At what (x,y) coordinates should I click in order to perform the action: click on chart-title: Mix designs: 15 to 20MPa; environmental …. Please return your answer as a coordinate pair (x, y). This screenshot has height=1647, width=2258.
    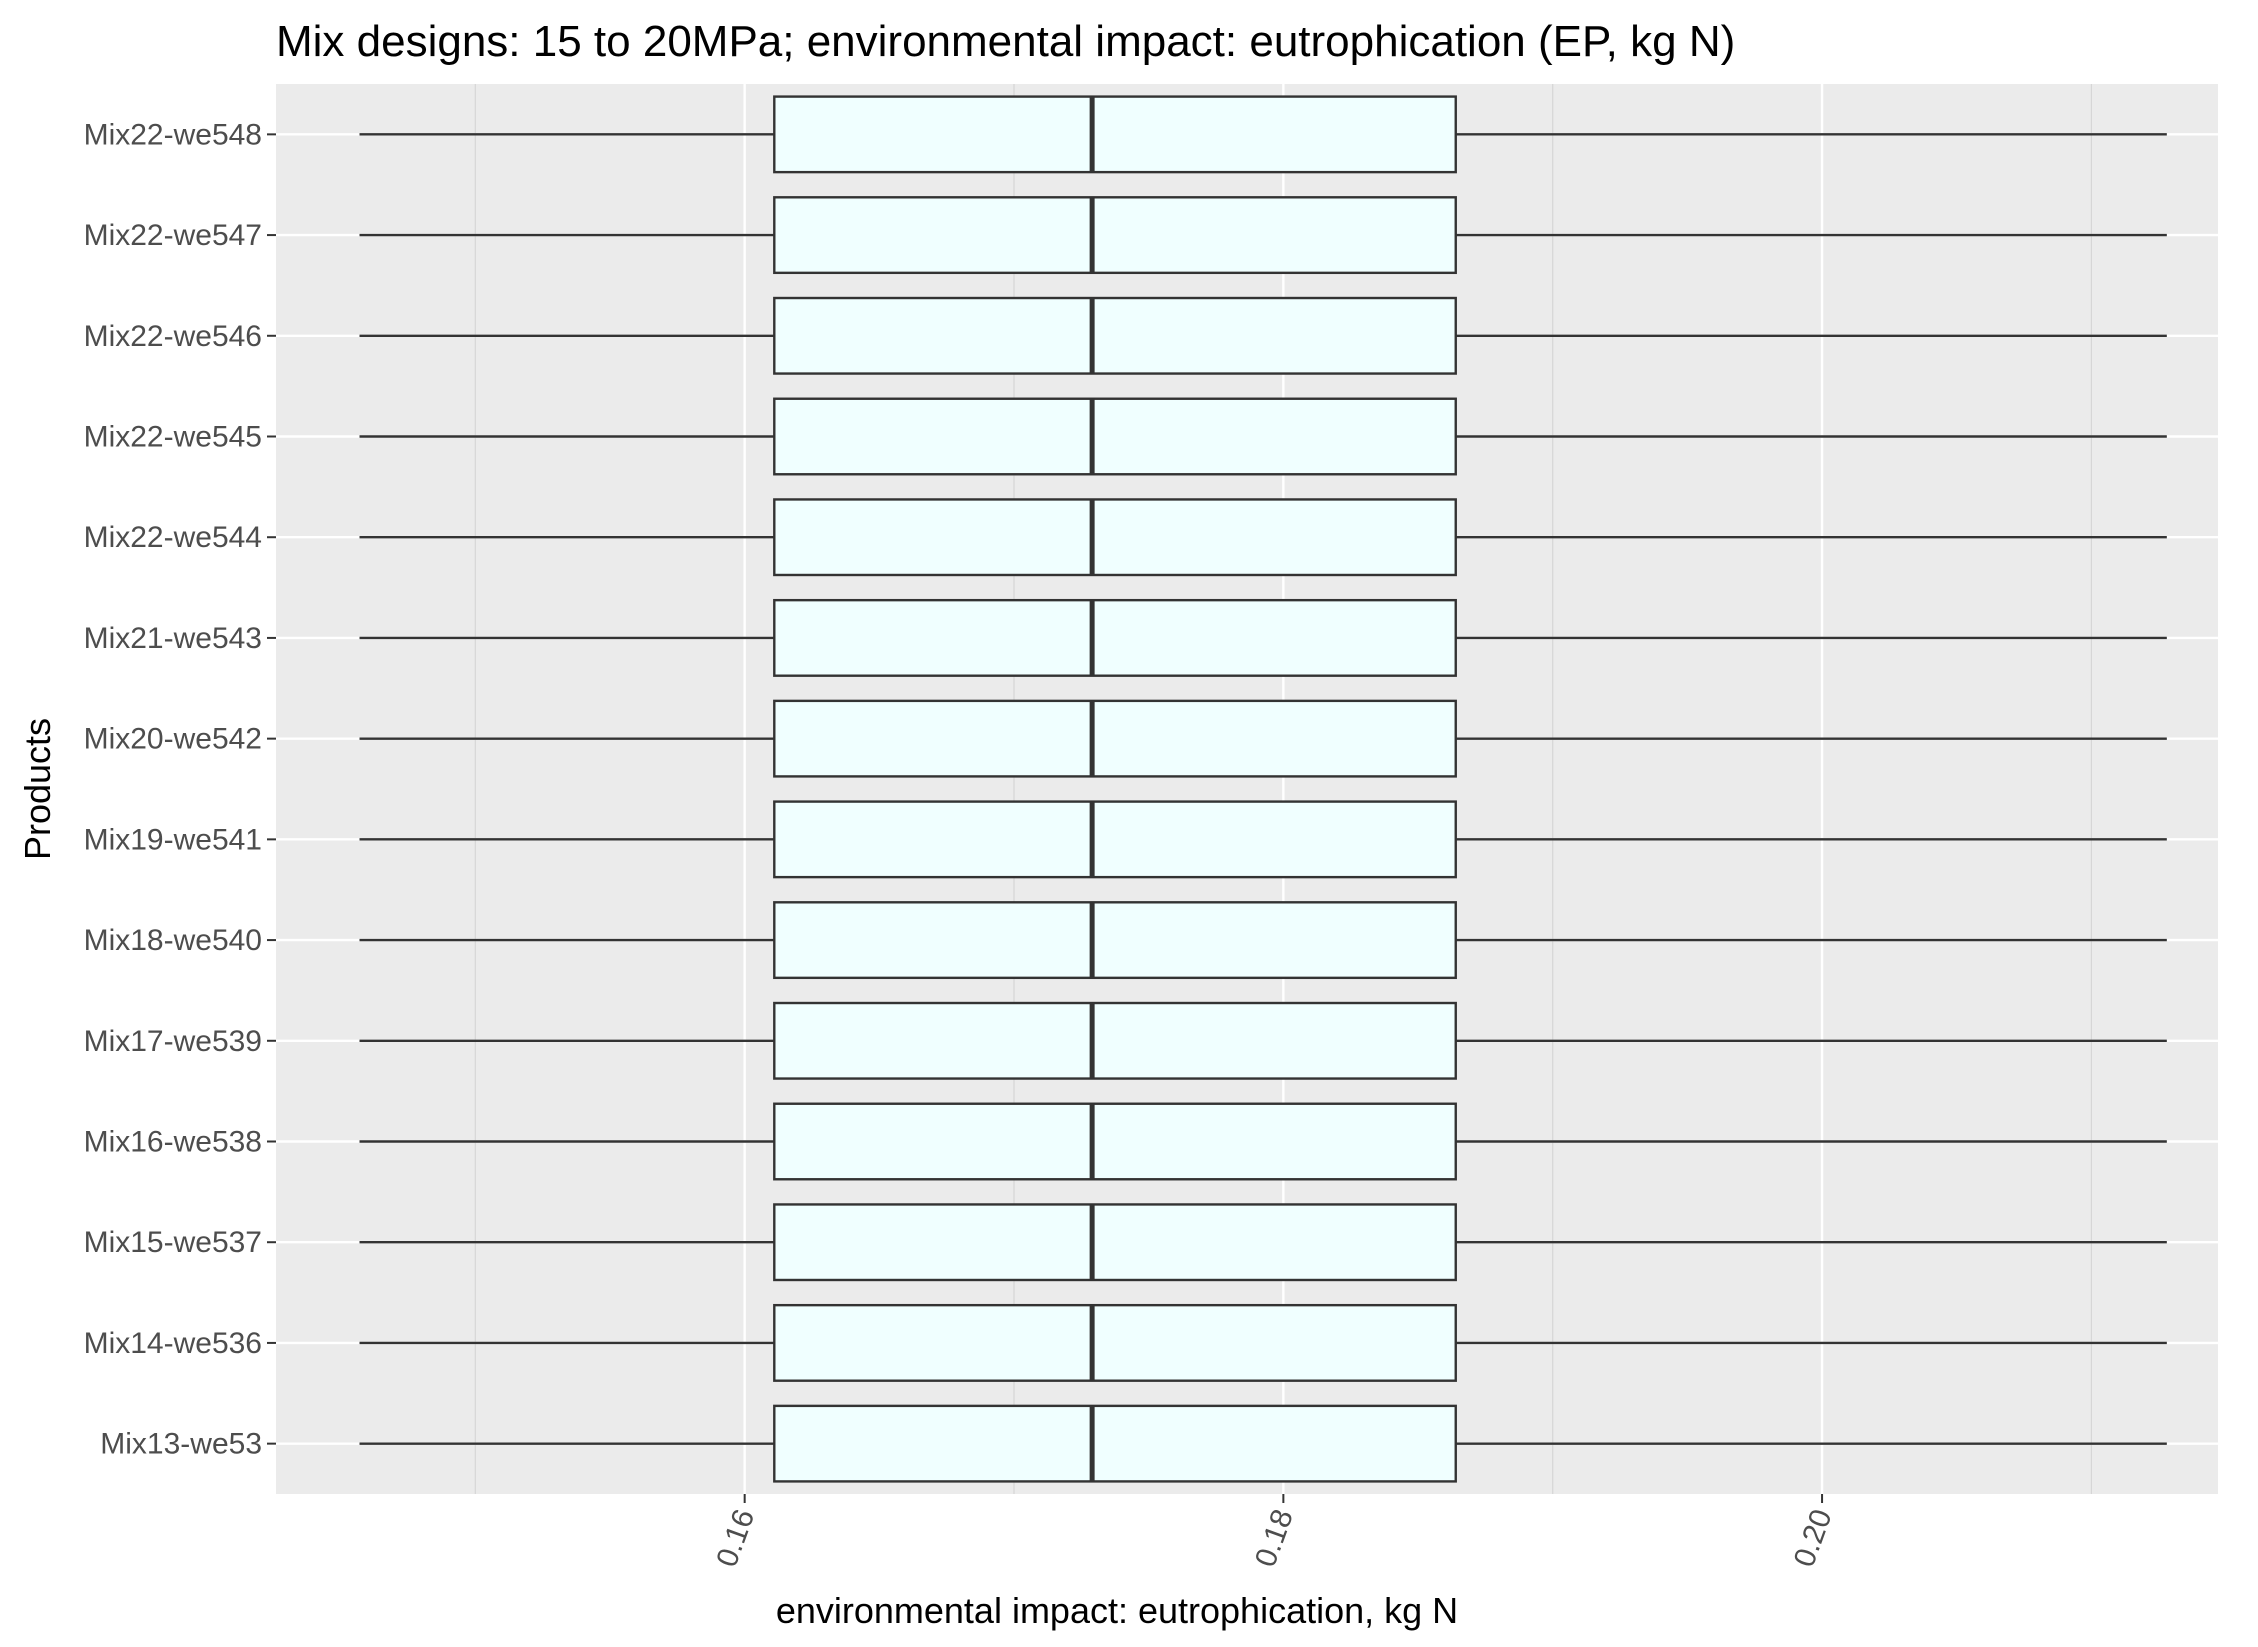
    Looking at the image, I should click on (1005, 41).